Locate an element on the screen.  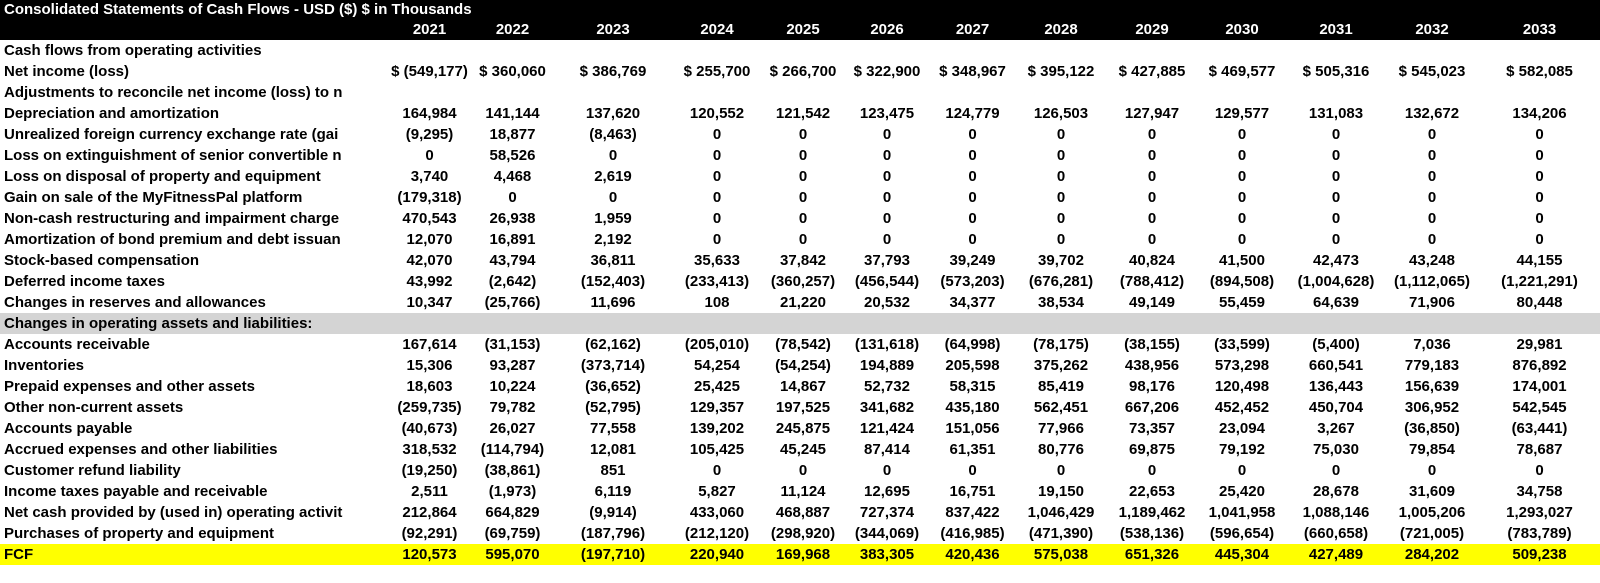
value-cell: (596,654) is located at coordinates (1242, 533).